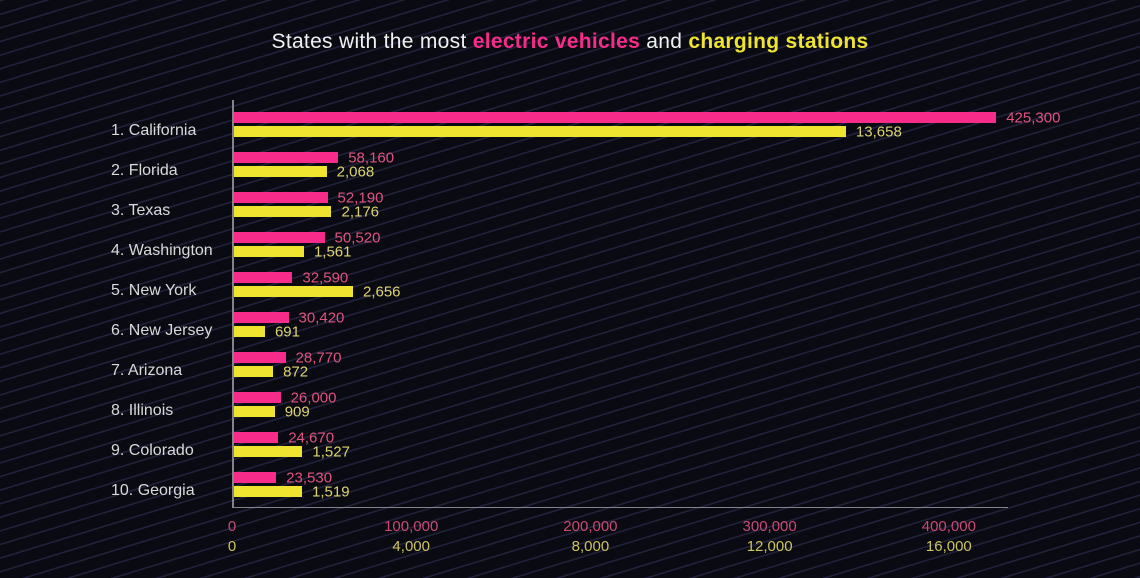  What do you see at coordinates (297, 411) in the screenshot?
I see `charging-stations-value-label: 909` at bounding box center [297, 411].